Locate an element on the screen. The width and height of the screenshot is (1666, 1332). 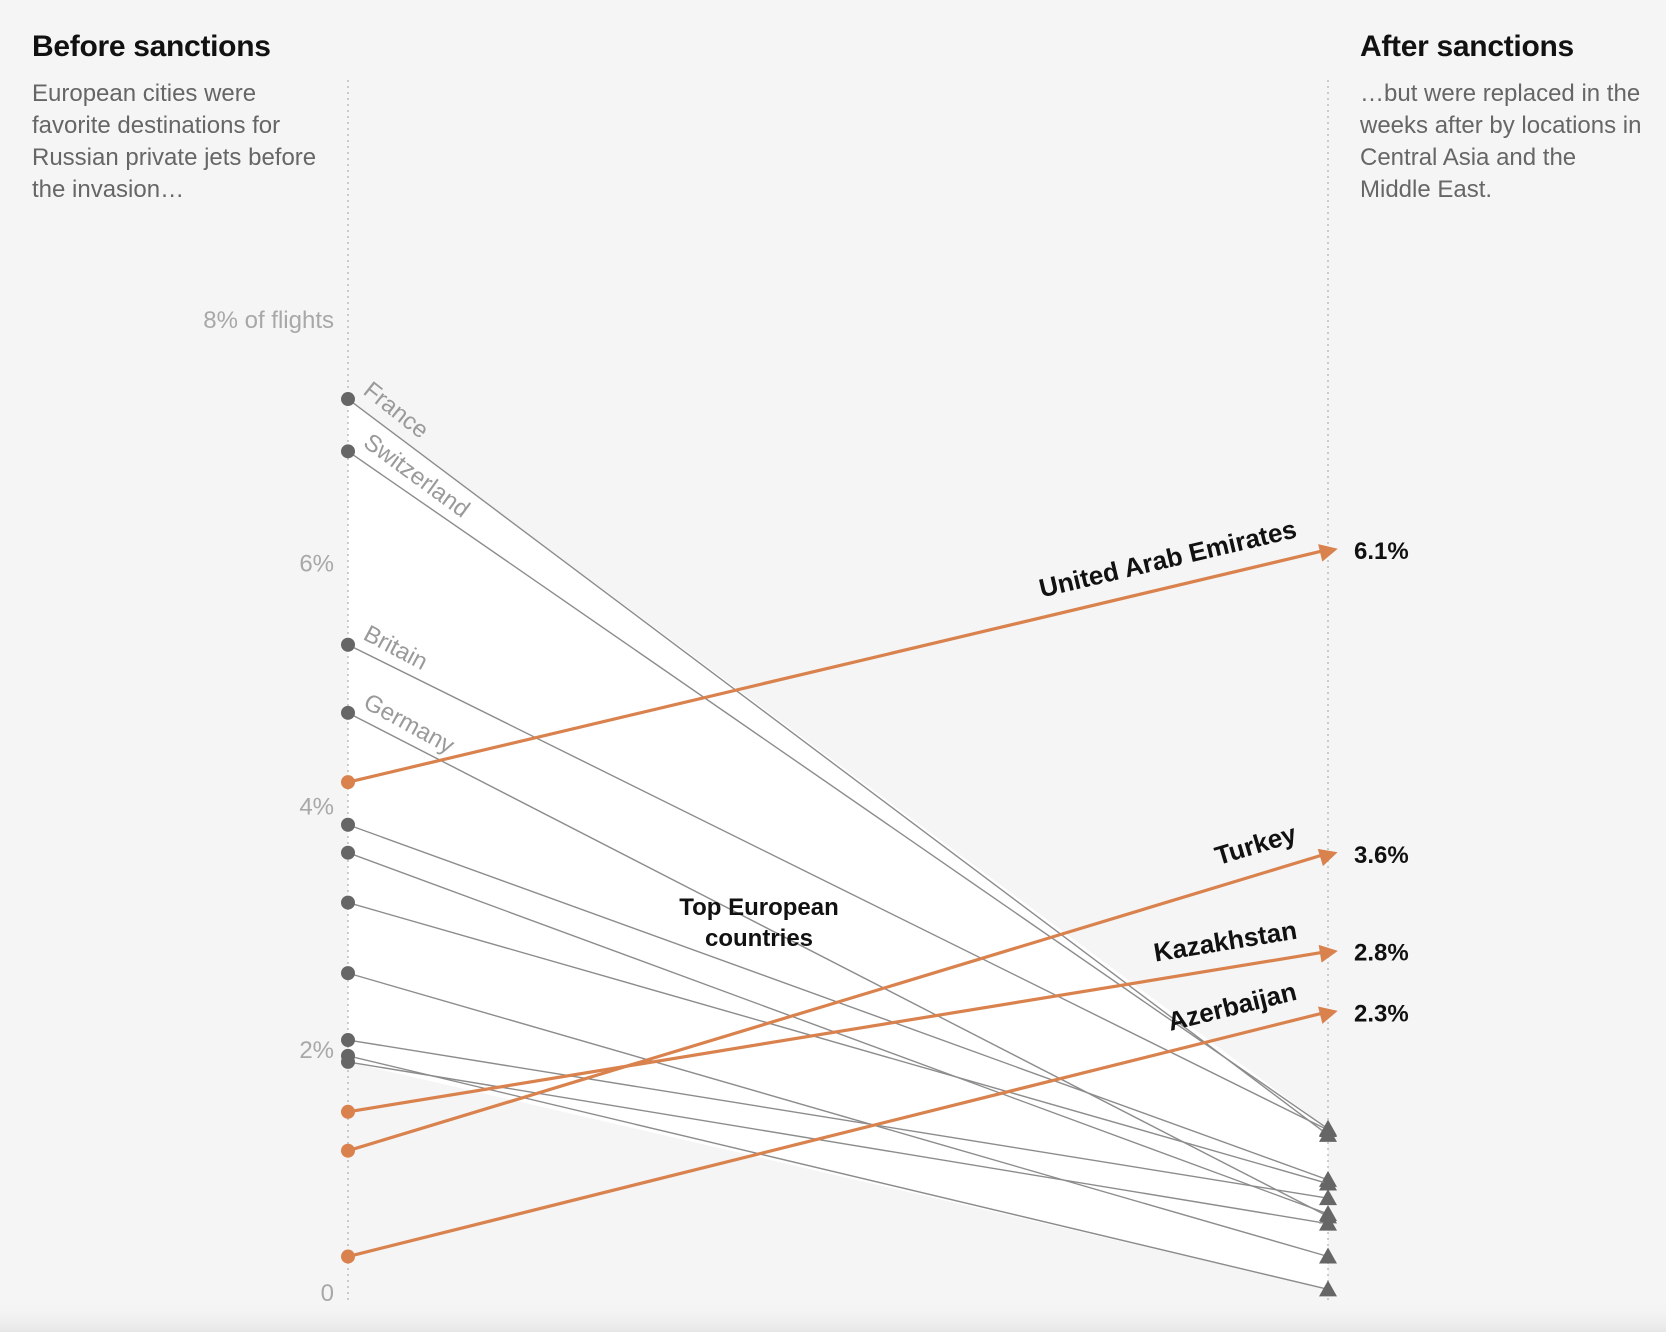
y-tick-label: 6% is located at coordinates (316, 563).